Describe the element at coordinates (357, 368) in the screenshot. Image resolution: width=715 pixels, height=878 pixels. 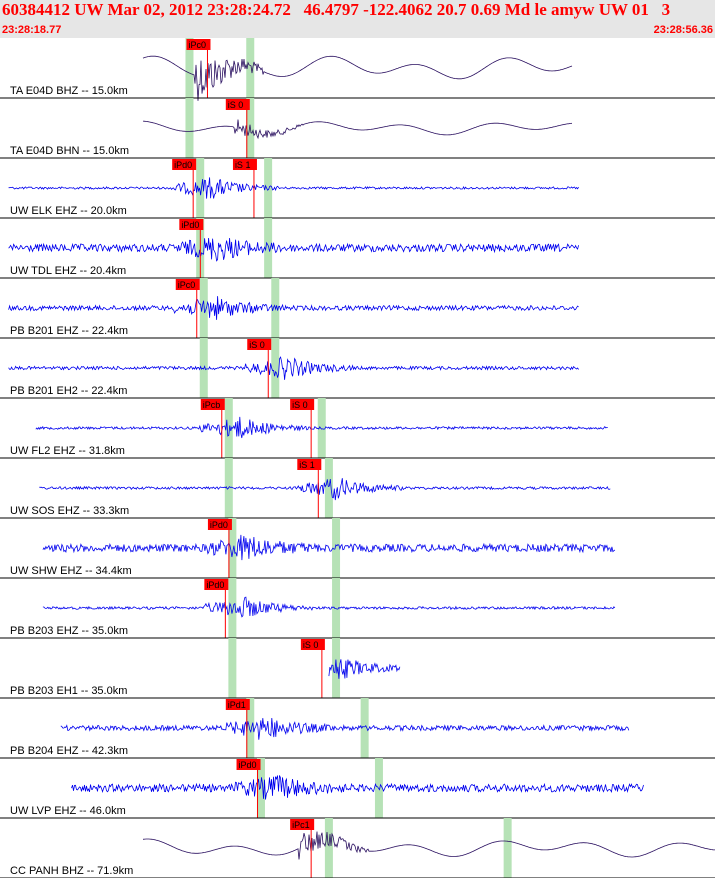
I see `trace-row: iS 0 PB B201 EH2 -- 22.4km` at that location.